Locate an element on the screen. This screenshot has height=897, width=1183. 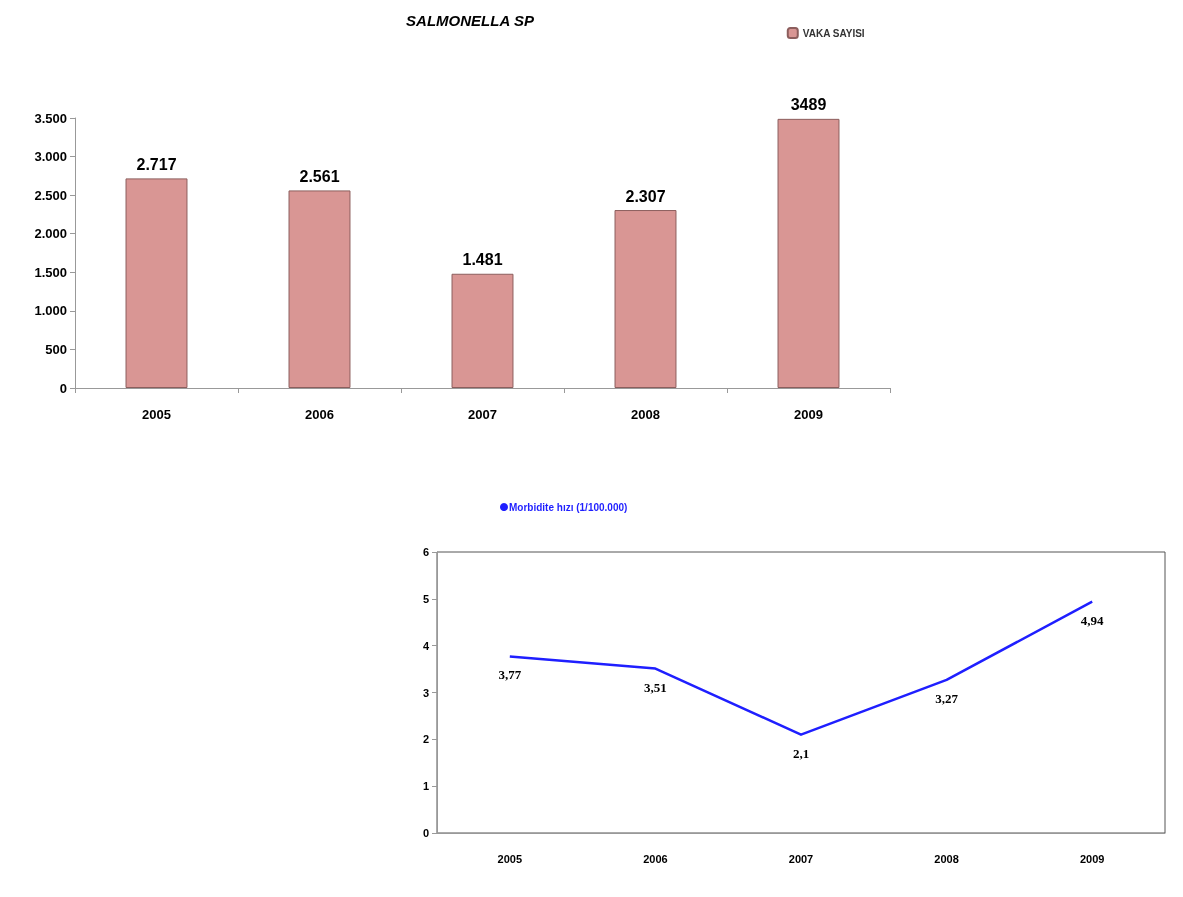
data-label: 2,1 is located at coordinates (801, 753).